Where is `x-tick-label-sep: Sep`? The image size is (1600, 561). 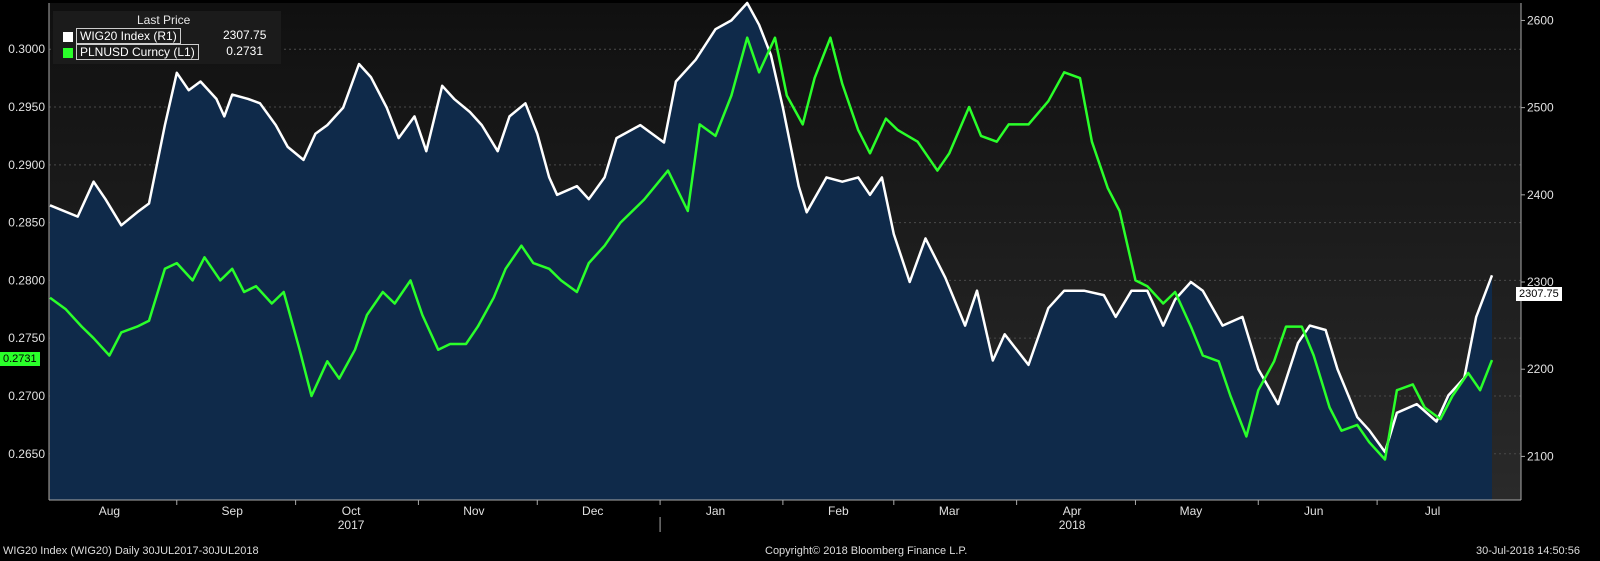 x-tick-label-sep: Sep is located at coordinates (233, 511).